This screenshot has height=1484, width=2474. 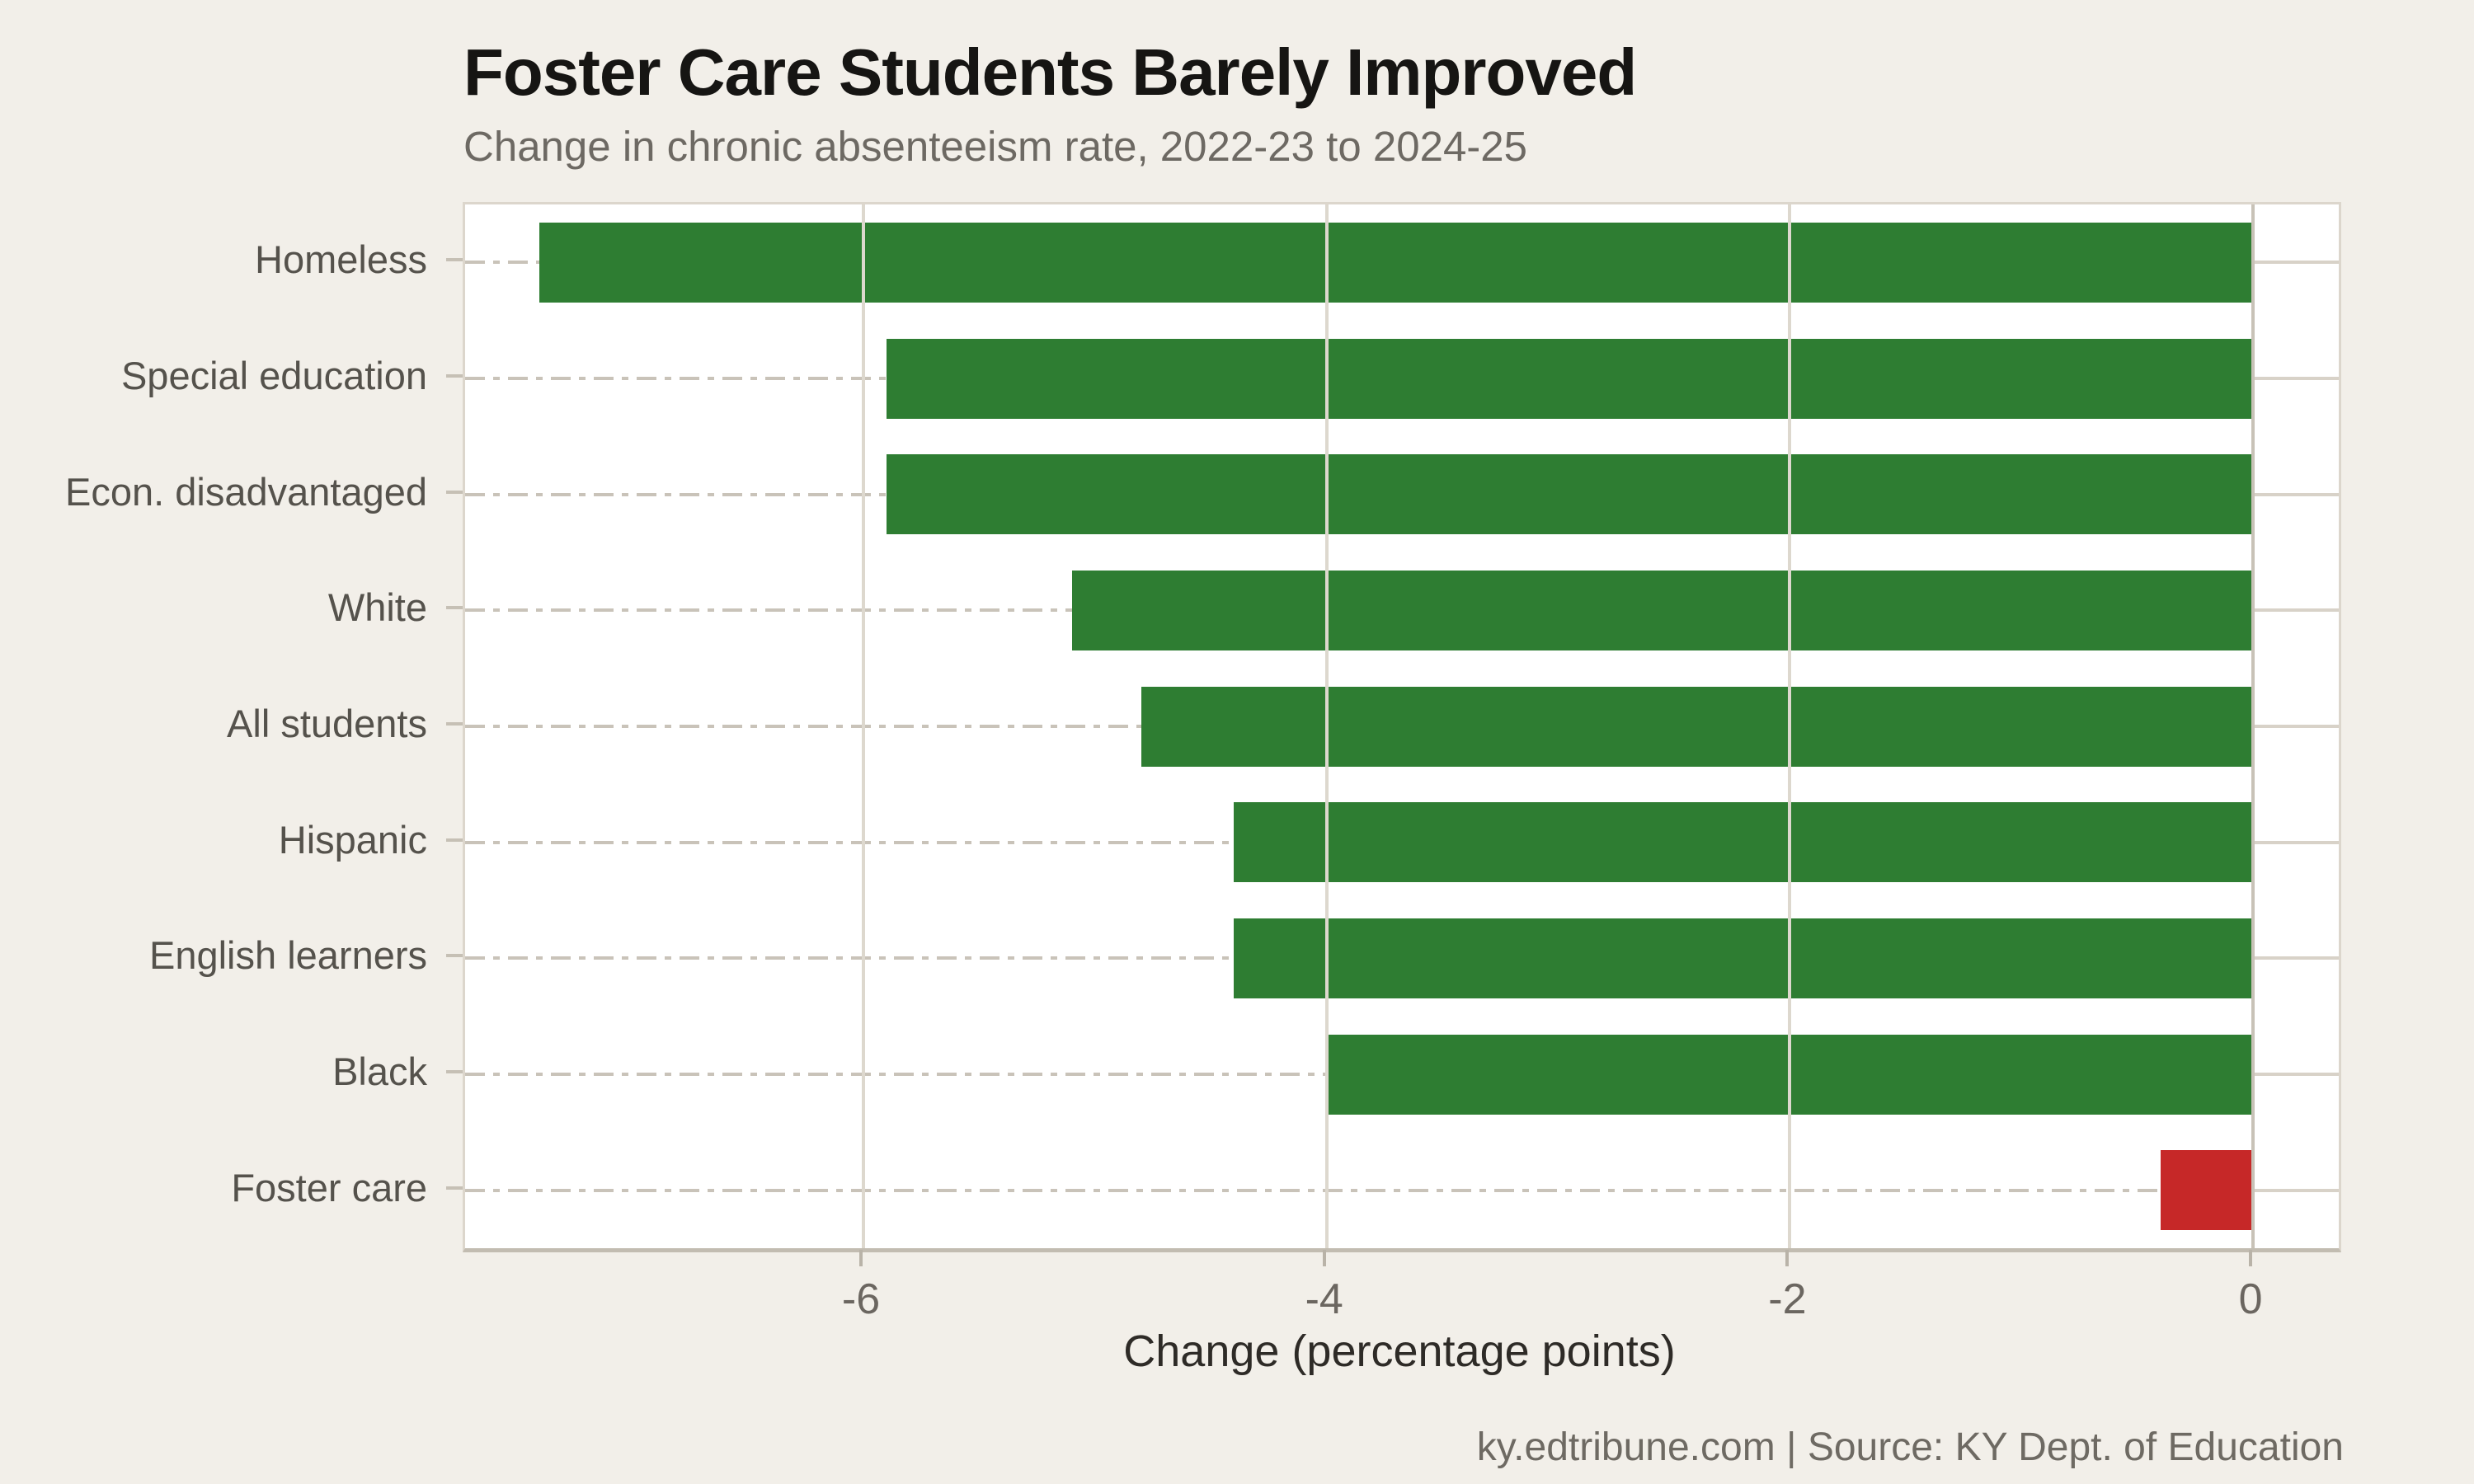 What do you see at coordinates (861, 1299) in the screenshot?
I see `x-tick-label: -6` at bounding box center [861, 1299].